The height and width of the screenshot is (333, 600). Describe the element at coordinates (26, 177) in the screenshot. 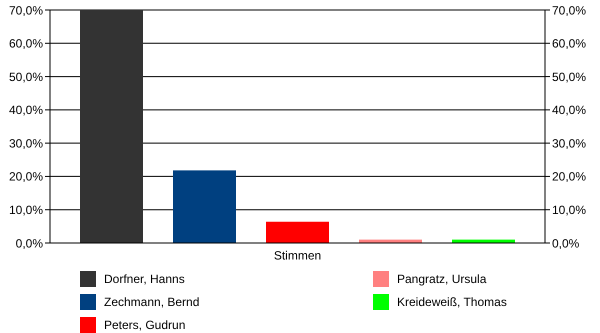

I see `y-tick-label: 20,0%` at that location.